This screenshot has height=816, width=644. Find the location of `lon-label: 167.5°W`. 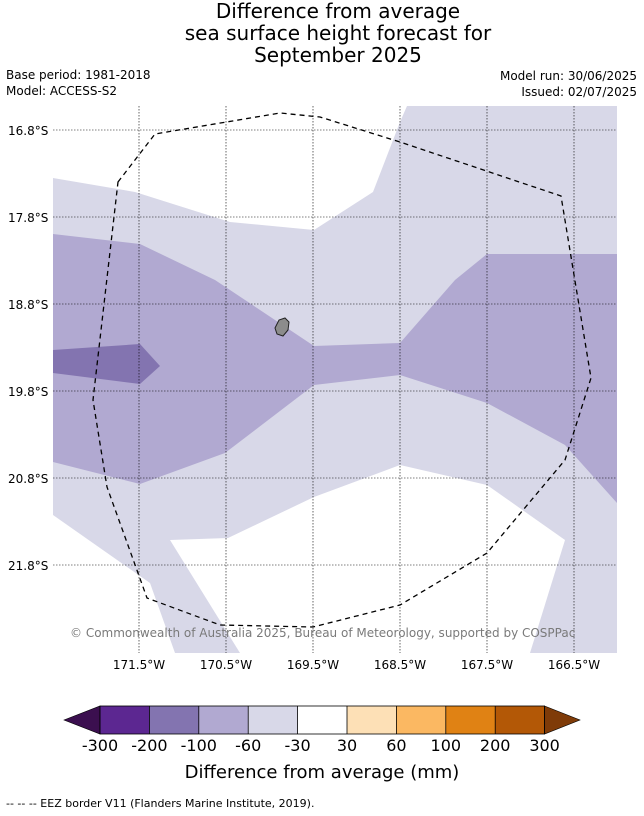

lon-label: 167.5°W is located at coordinates (487, 665).